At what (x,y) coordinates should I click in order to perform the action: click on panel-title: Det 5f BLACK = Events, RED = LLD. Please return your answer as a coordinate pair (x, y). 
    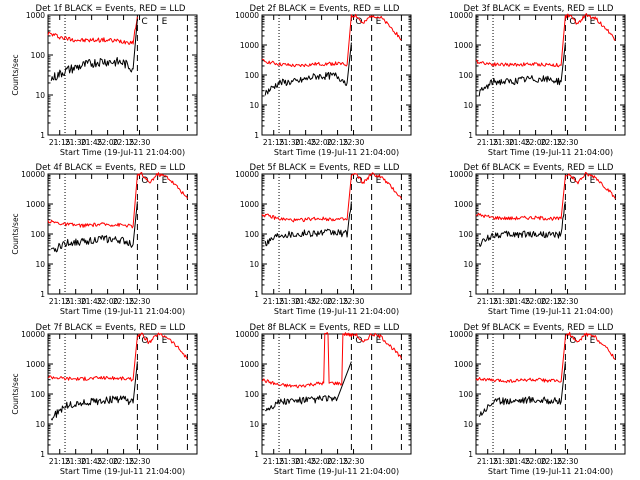
    Looking at the image, I should click on (325, 168).